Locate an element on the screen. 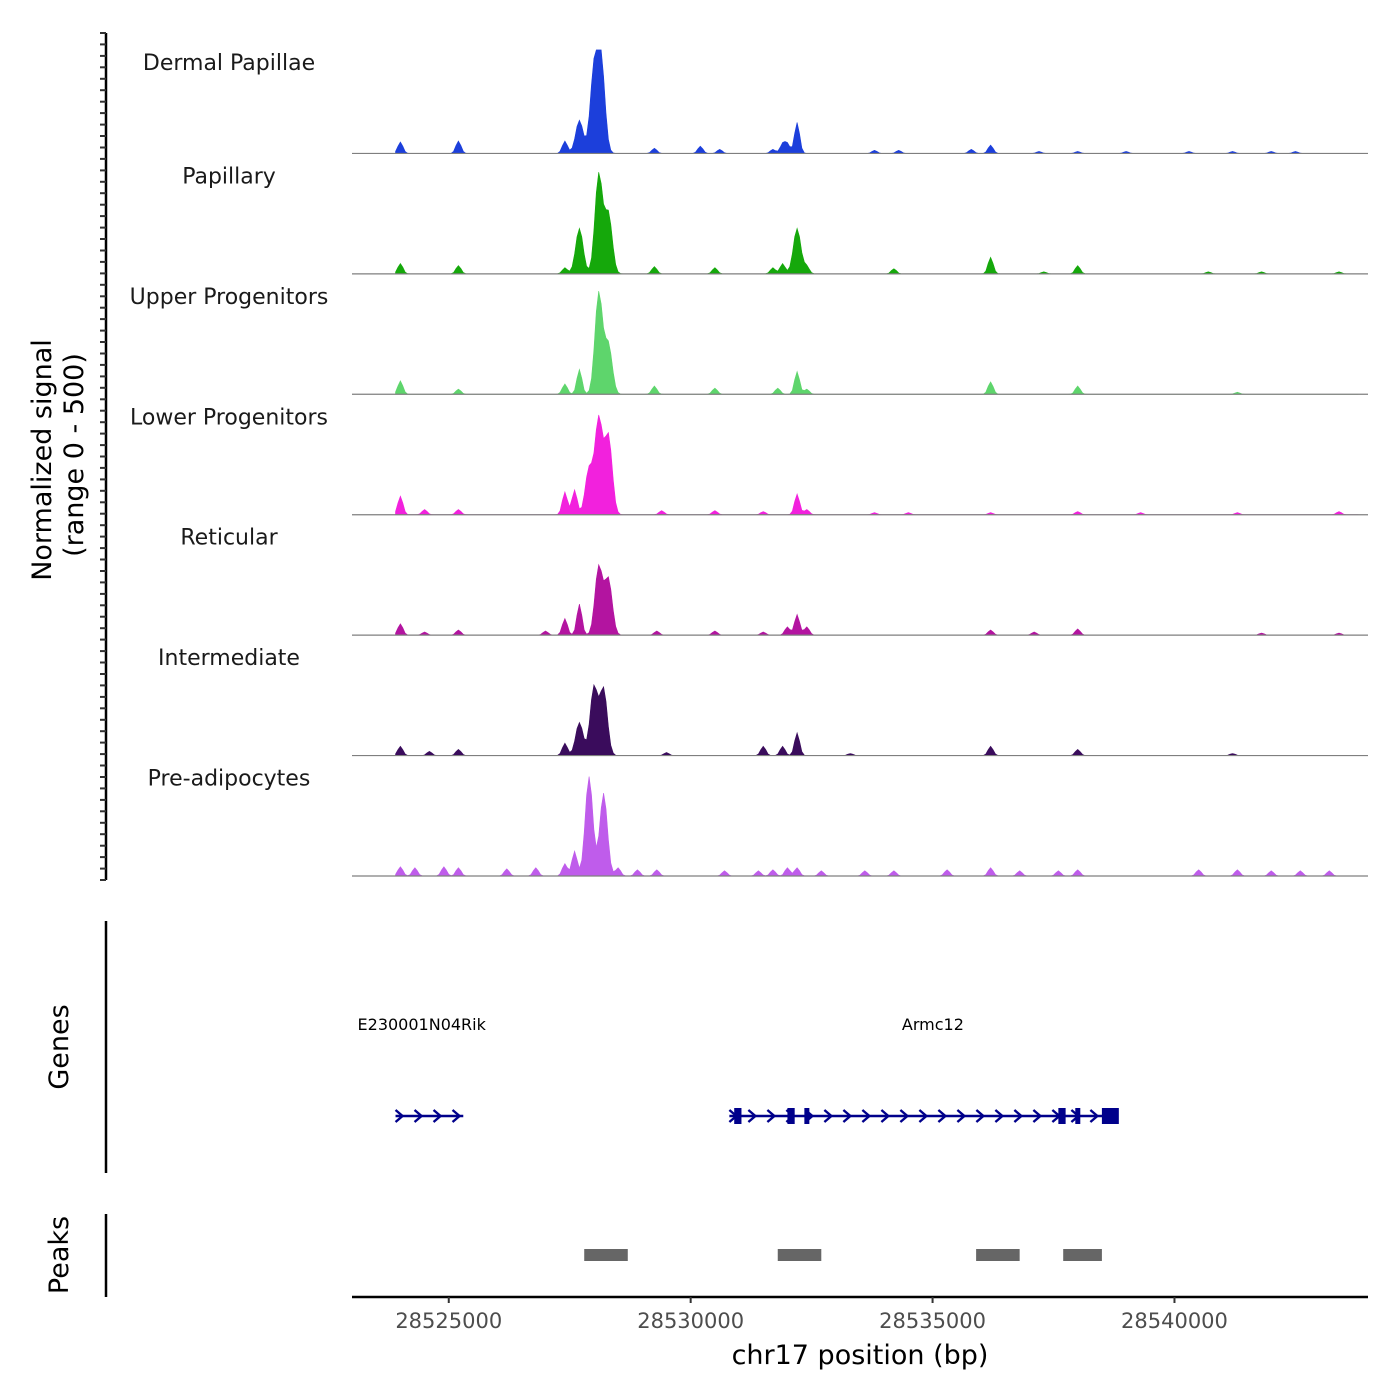  track-lower-progenitors: Lower Progenitors is located at coordinates (749, 460).